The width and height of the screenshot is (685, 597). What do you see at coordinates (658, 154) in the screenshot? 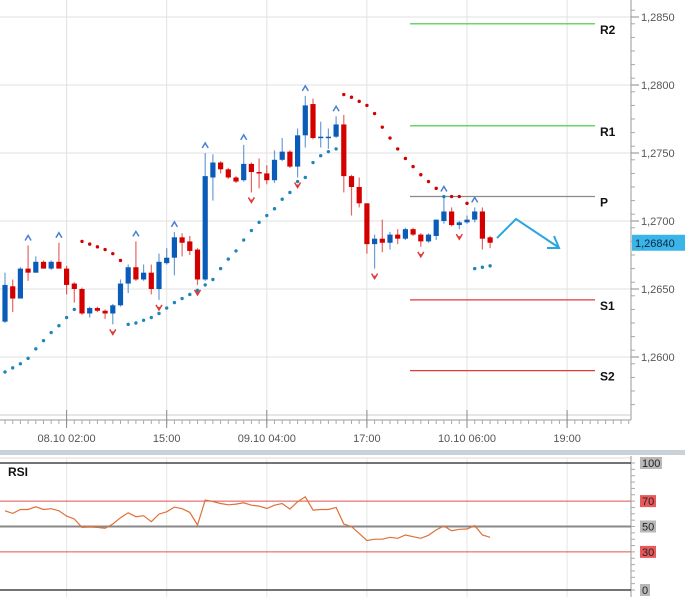
I see `price-tick-label: 1,2750` at bounding box center [658, 154].